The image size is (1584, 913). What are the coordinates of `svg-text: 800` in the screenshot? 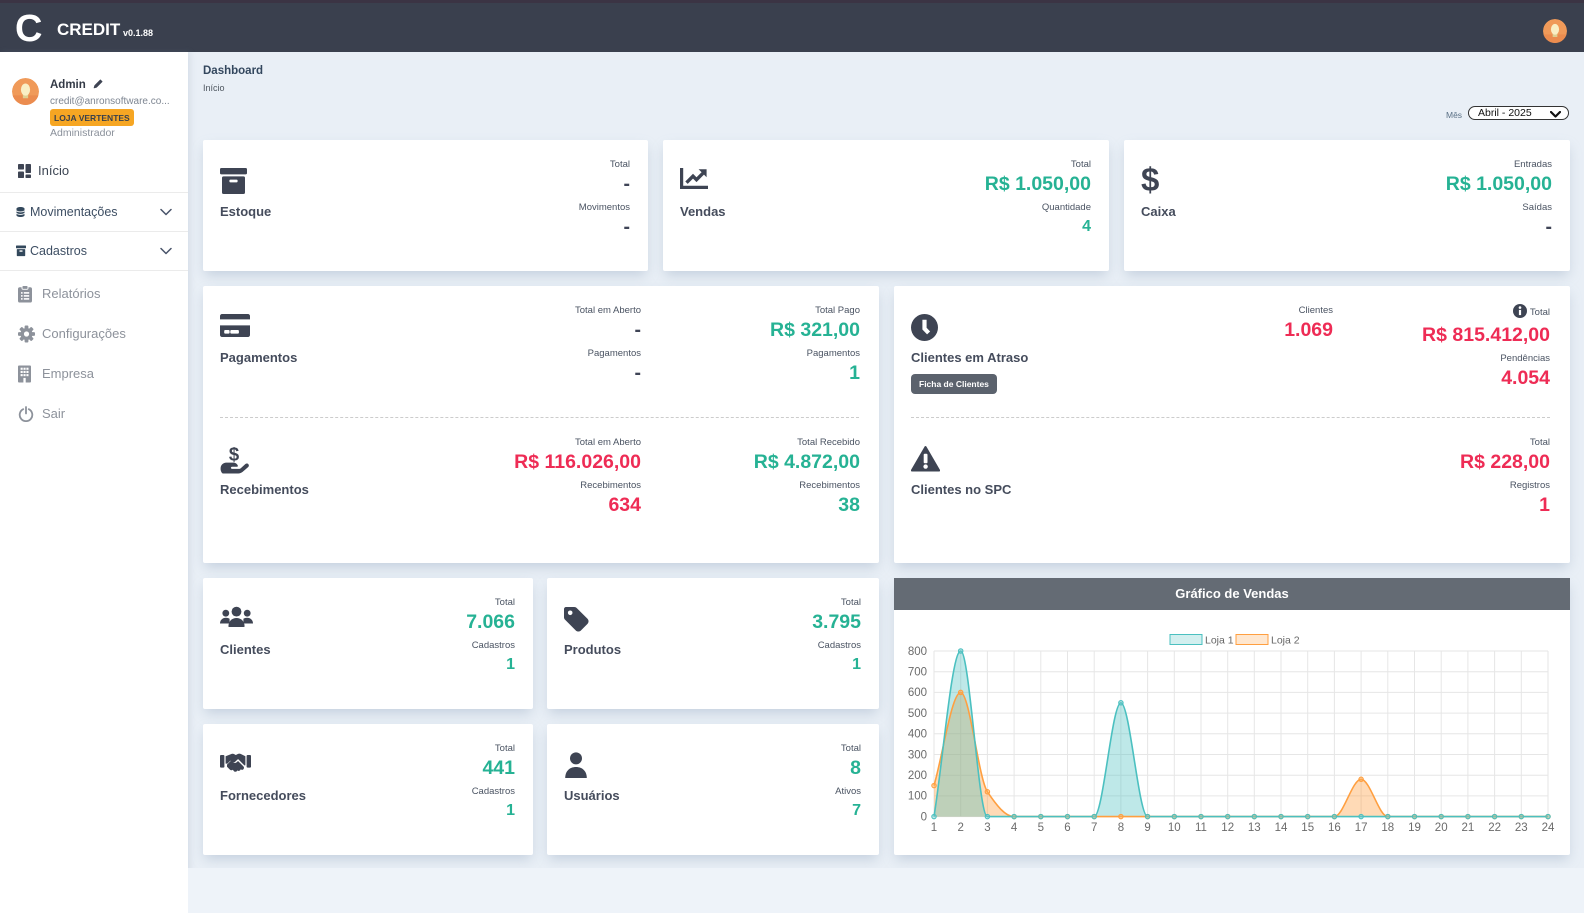 It's located at (917, 652).